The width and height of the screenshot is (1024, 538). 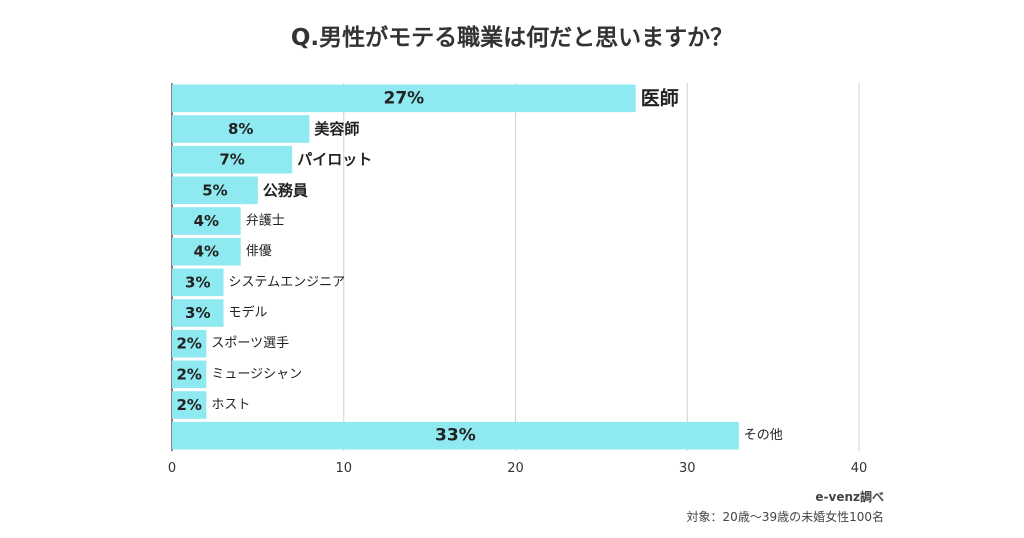 I want to click on x-tick-label: 30, so click(x=687, y=468).